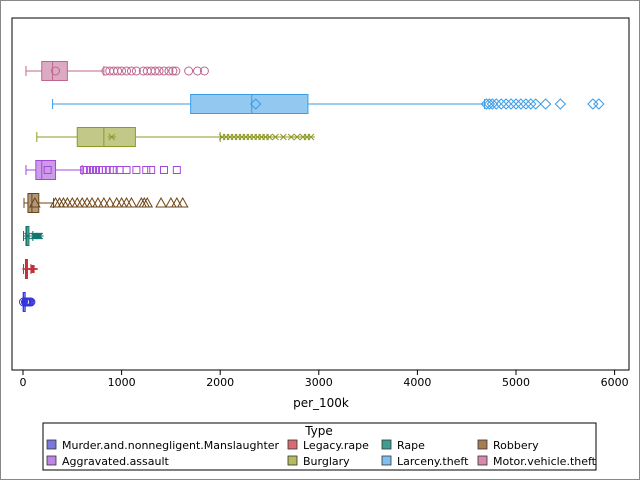 This screenshot has width=640, height=485. Describe the element at coordinates (336, 445) in the screenshot. I see `legend-label: Legacy.rape` at that location.